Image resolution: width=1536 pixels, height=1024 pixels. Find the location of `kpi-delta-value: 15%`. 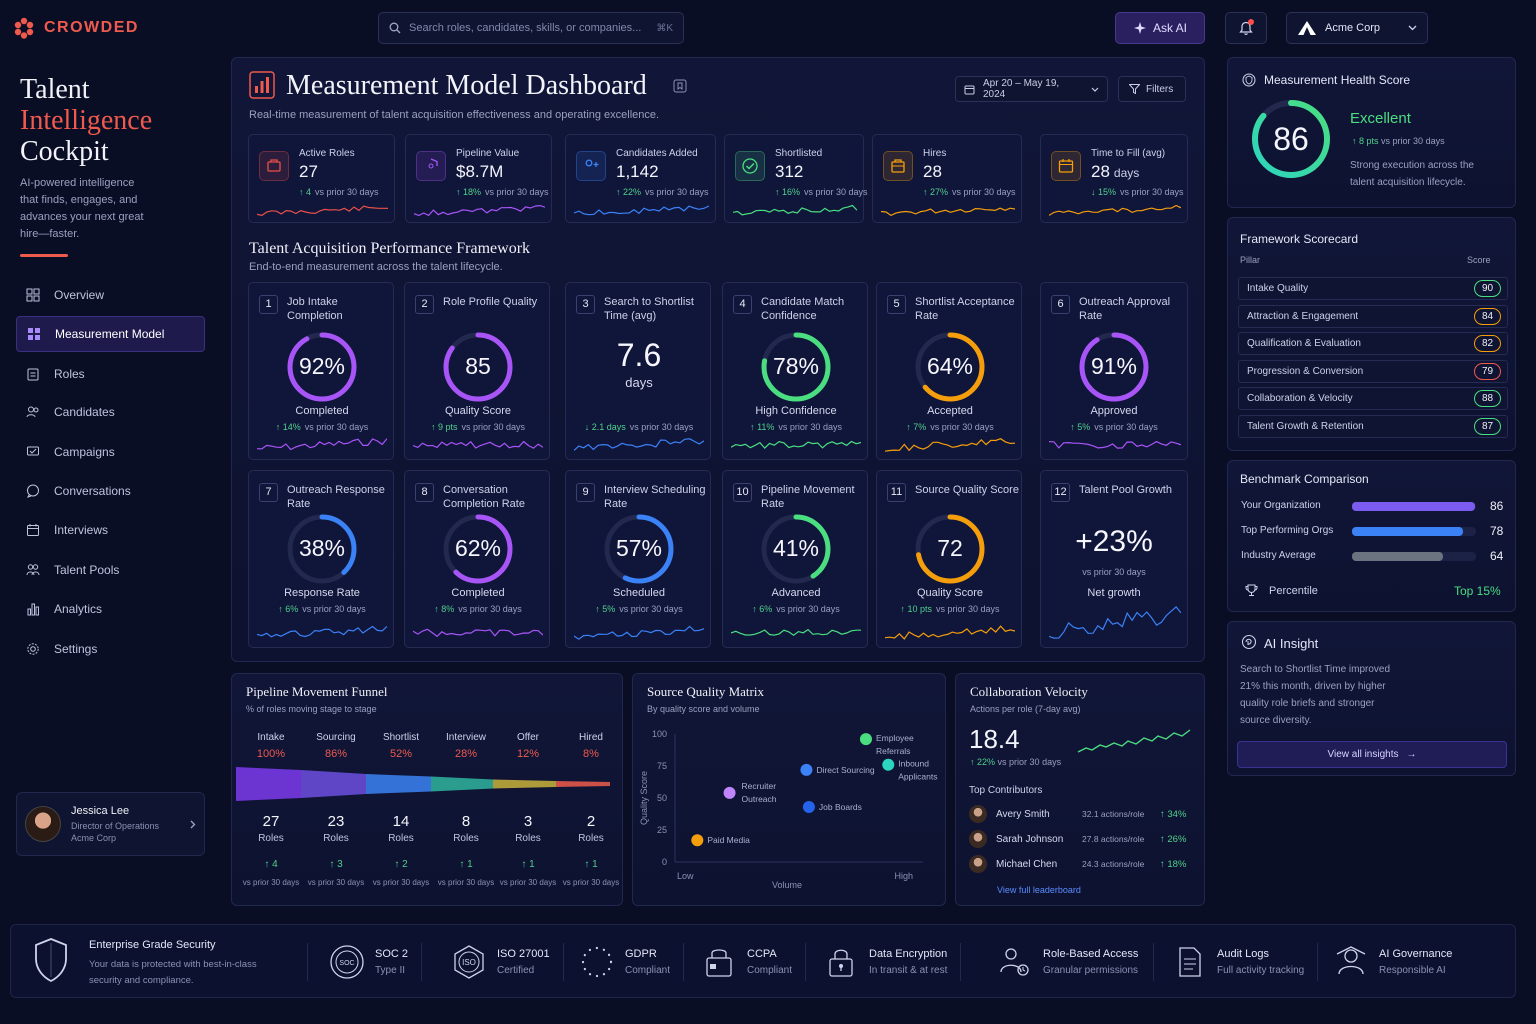

kpi-delta-value: 15% is located at coordinates (1107, 192).